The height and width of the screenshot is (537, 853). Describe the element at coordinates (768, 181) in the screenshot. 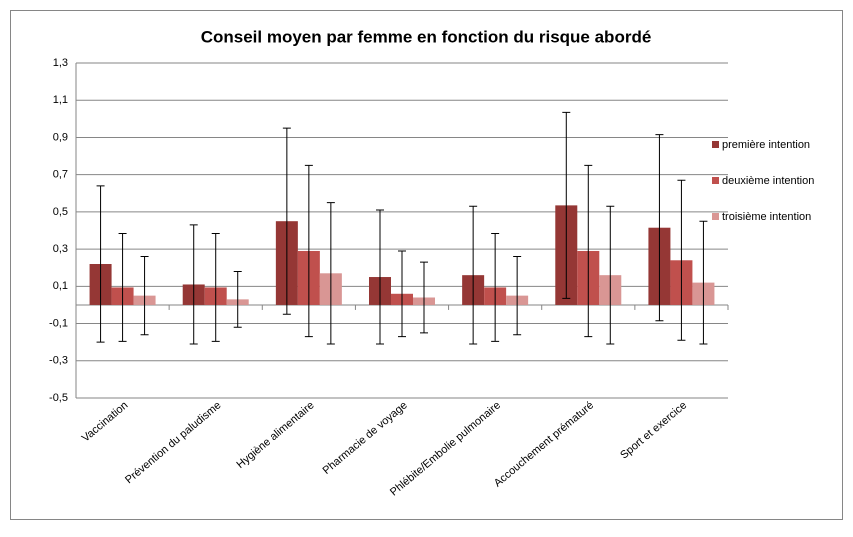

I see `legend-label: deuxième intention` at that location.